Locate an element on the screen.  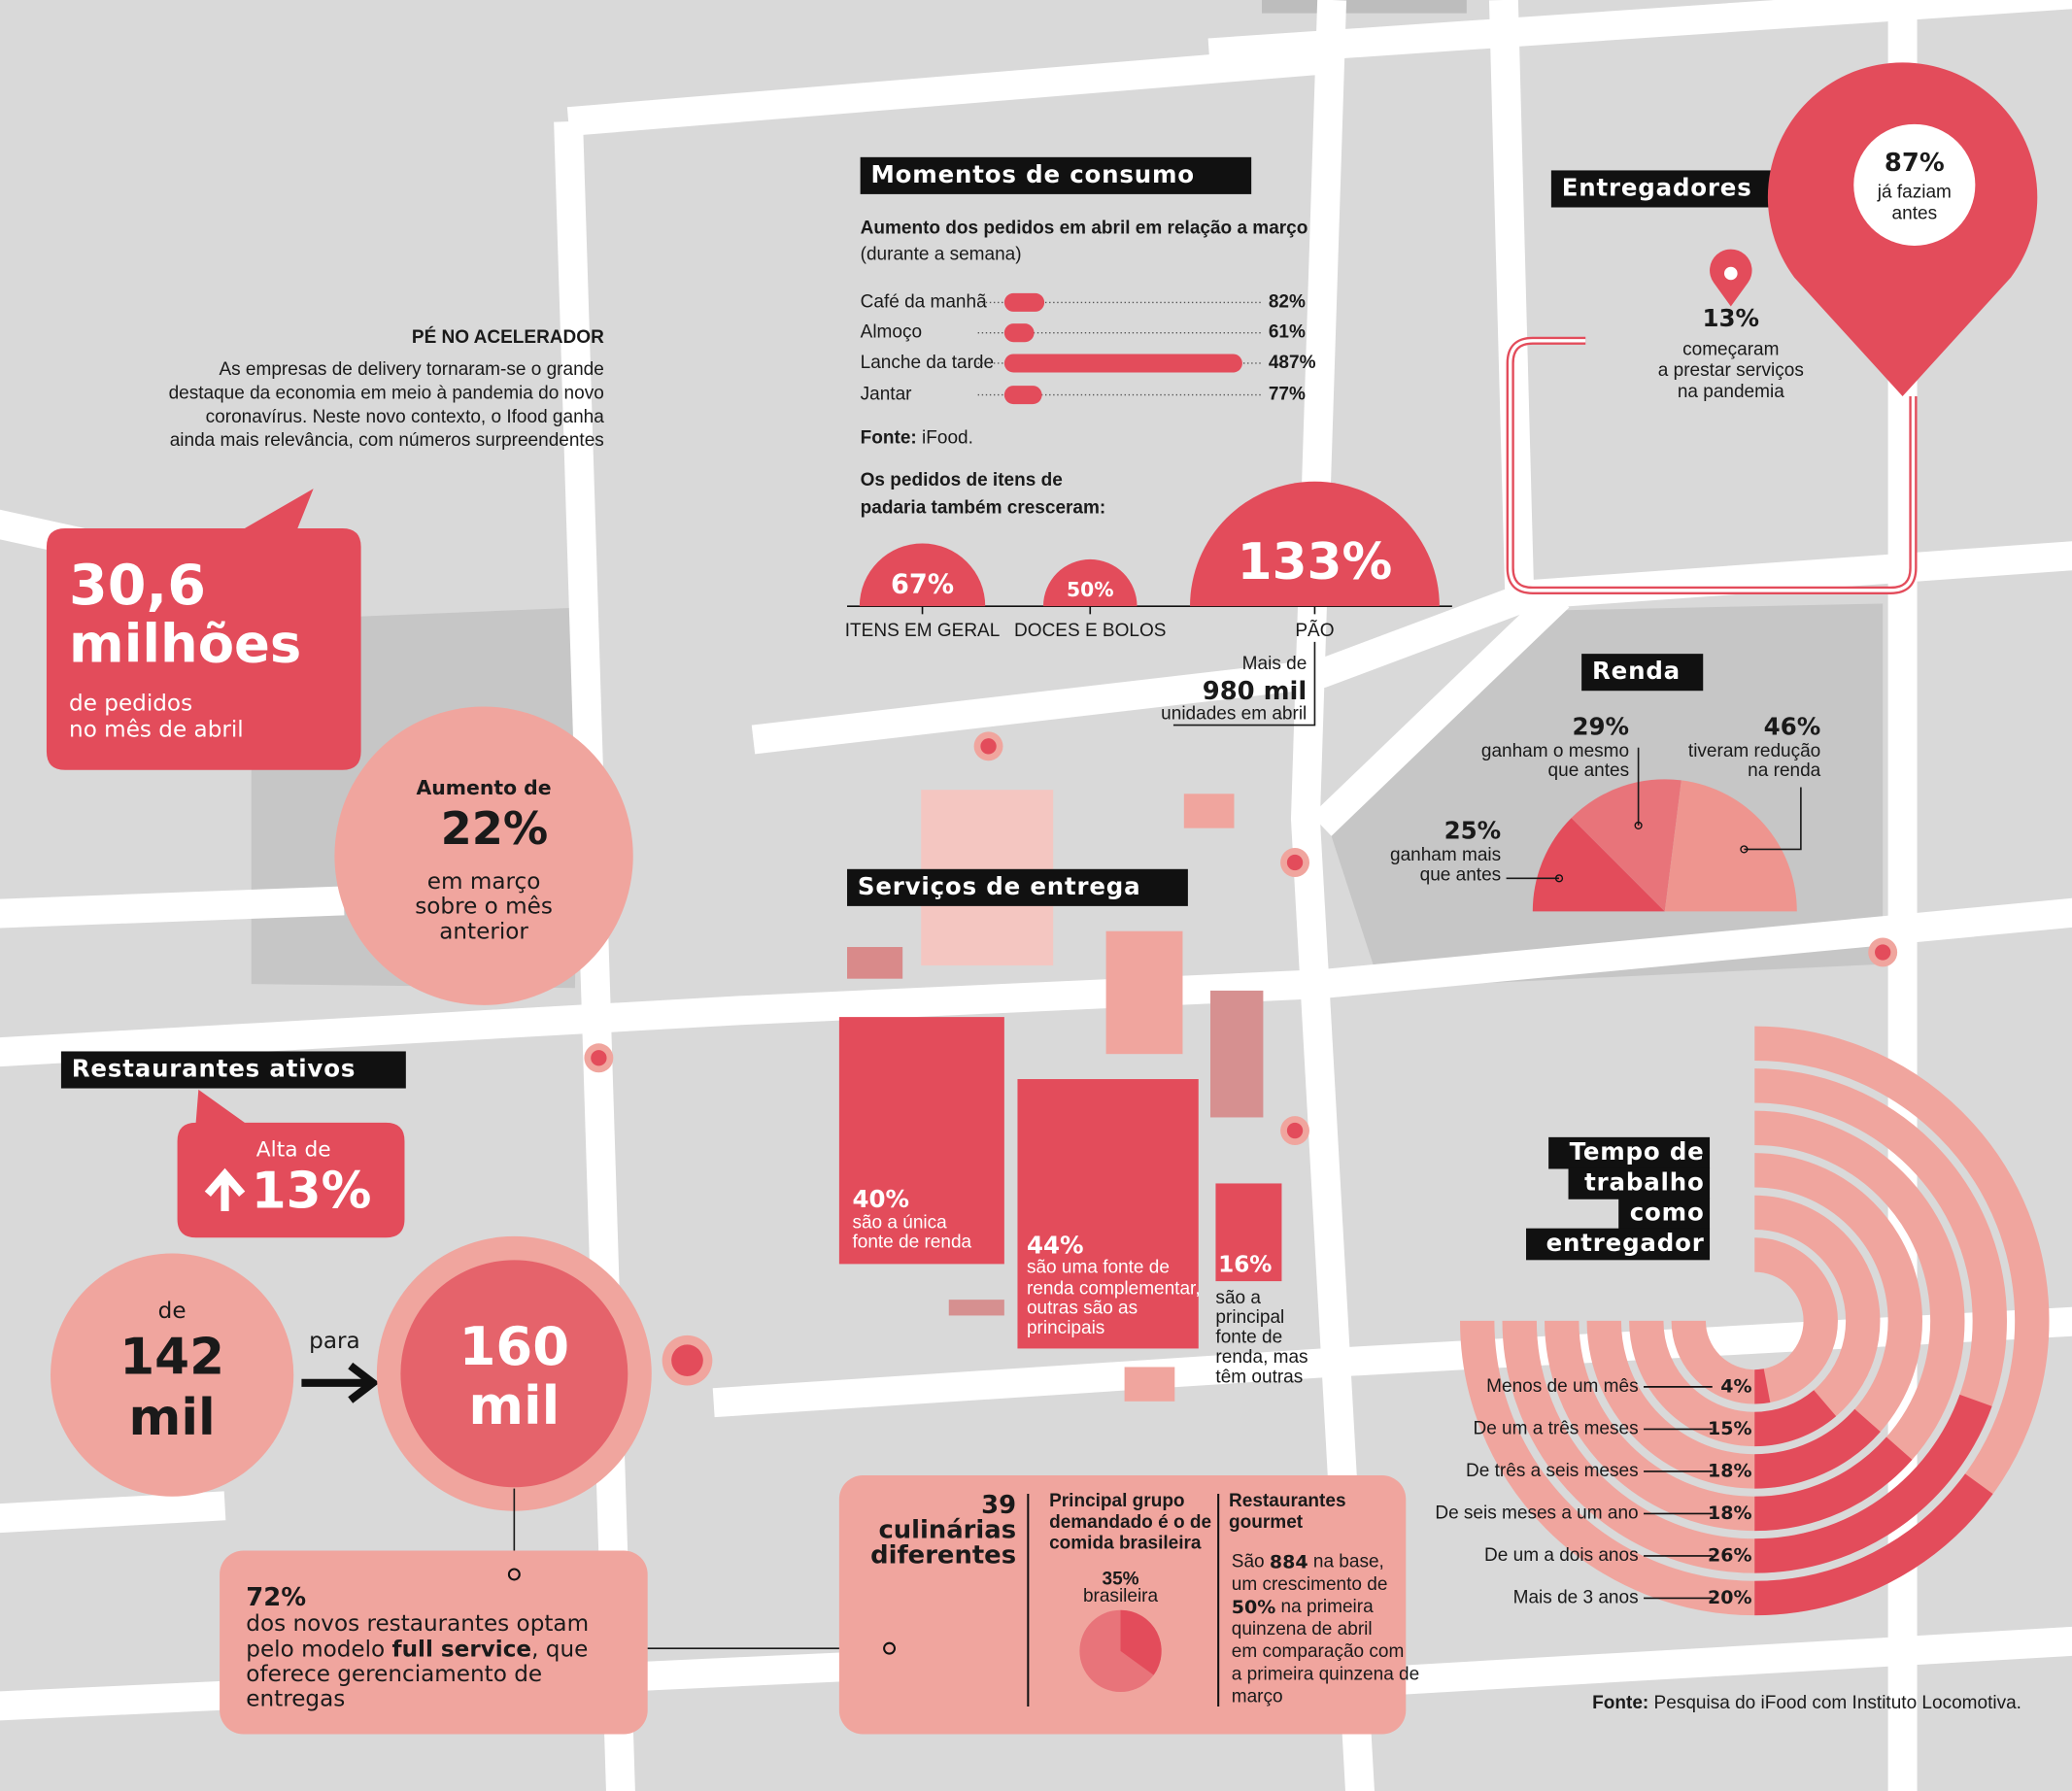
label: unidades em abril is located at coordinates (1234, 714).